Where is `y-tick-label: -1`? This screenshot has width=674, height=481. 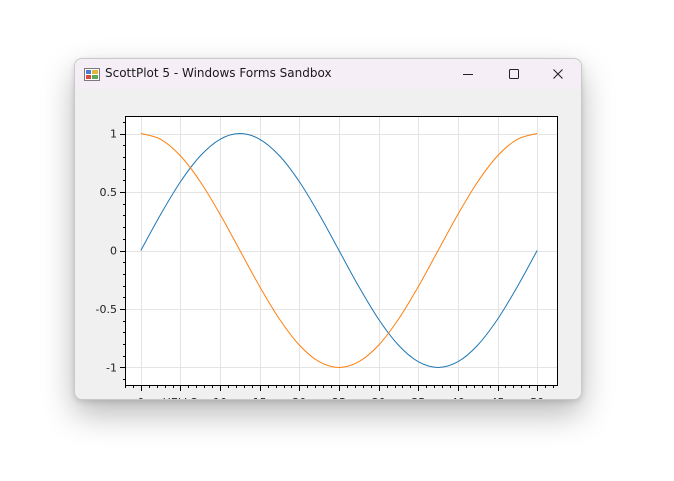
y-tick-label: -1 is located at coordinates (111, 367).